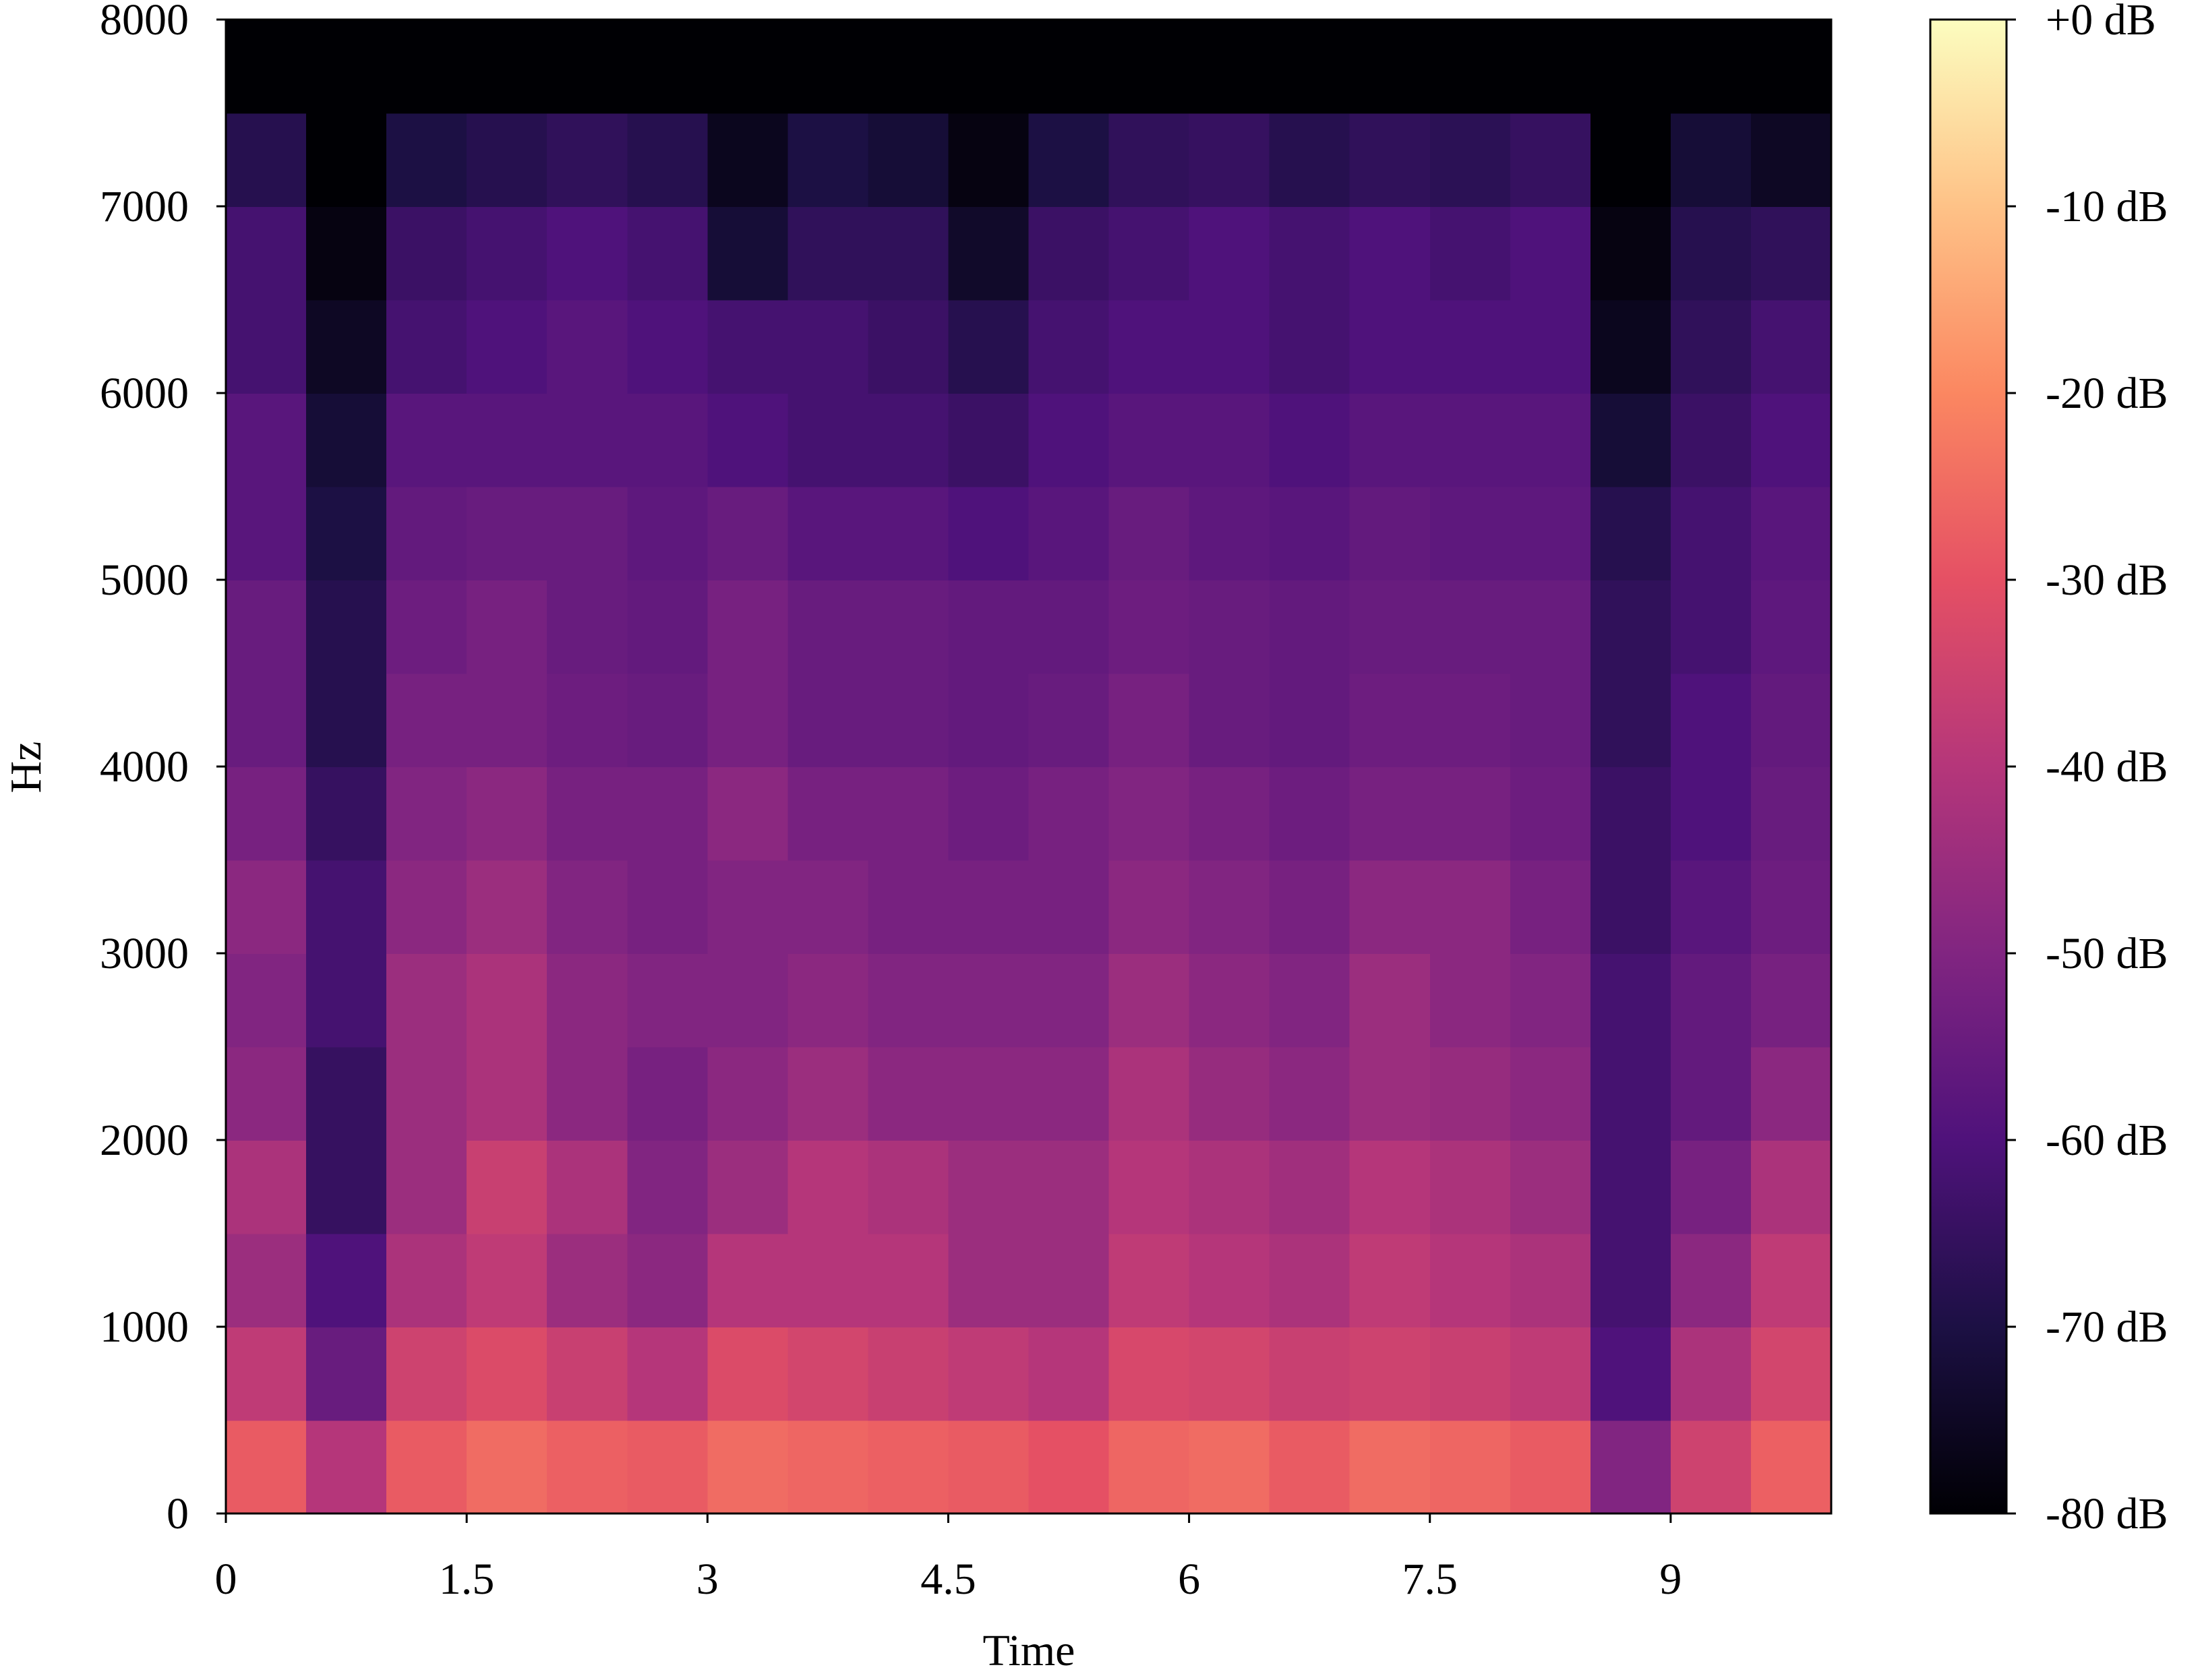 The height and width of the screenshot is (1680, 2200). What do you see at coordinates (1670, 1579) in the screenshot?
I see `x-tick-label: 9` at bounding box center [1670, 1579].